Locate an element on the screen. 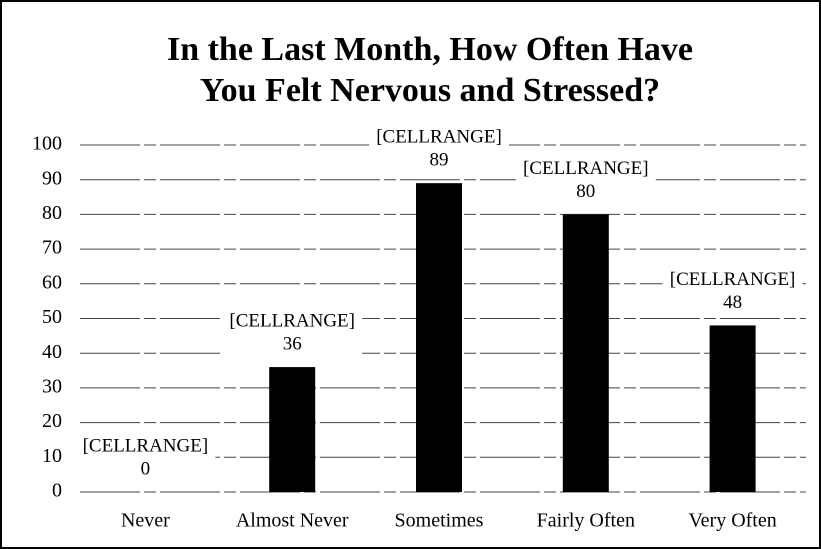  y-tick-label: 70 is located at coordinates (52, 248).